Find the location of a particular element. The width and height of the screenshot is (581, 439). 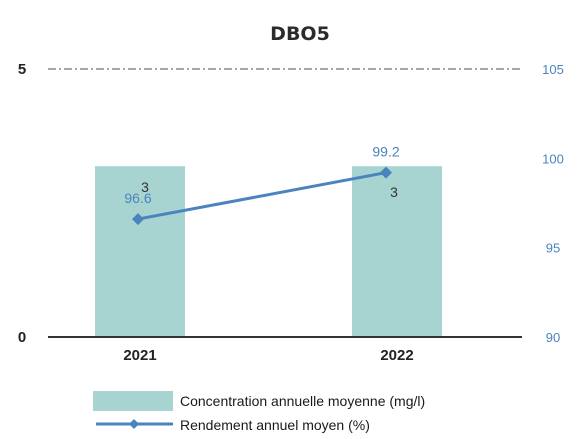

y-right-tick-label: 105 is located at coordinates (553, 69).